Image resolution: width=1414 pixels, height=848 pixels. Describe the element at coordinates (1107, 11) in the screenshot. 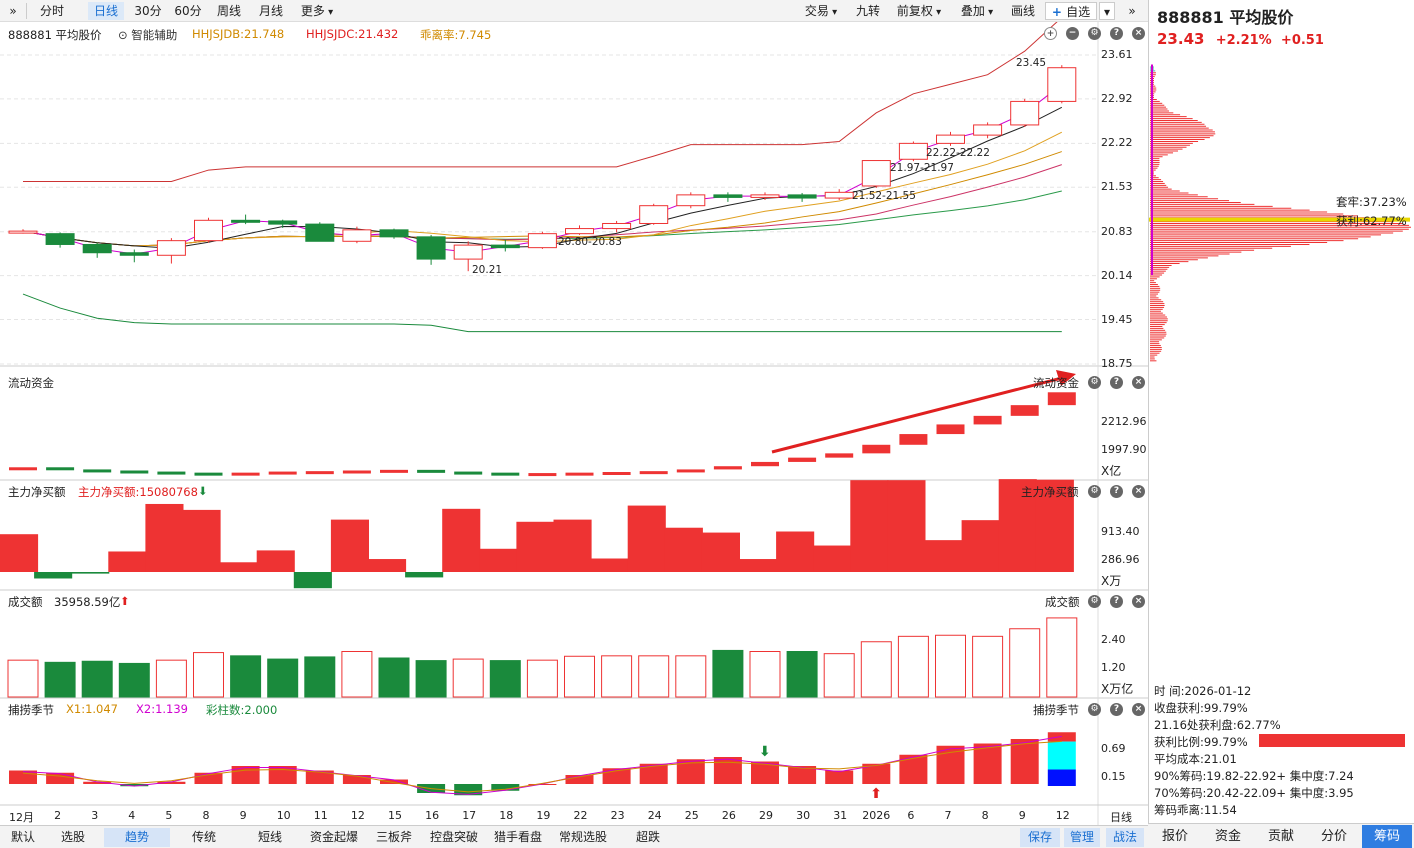

I see `watchlist-dropdown-icon: ▾` at that location.